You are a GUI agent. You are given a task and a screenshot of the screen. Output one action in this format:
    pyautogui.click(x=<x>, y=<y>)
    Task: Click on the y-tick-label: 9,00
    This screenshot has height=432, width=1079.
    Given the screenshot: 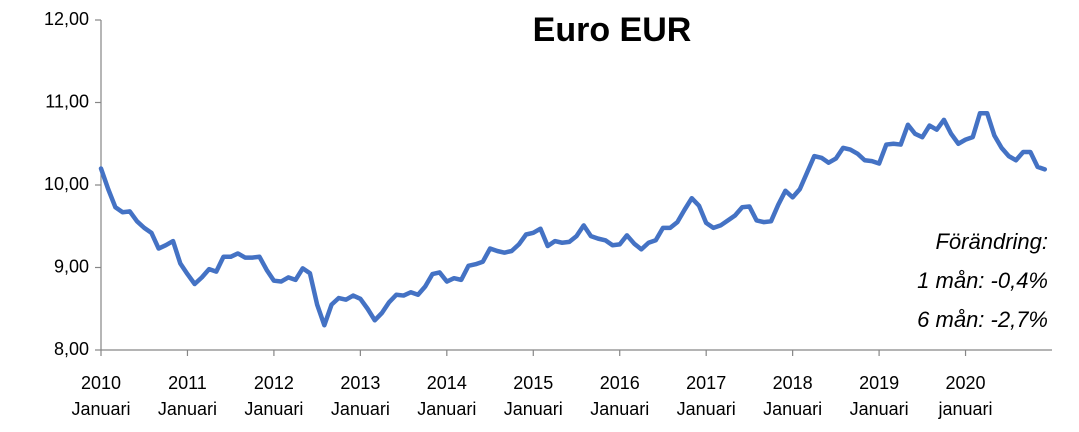 What is the action you would take?
    pyautogui.click(x=71, y=266)
    